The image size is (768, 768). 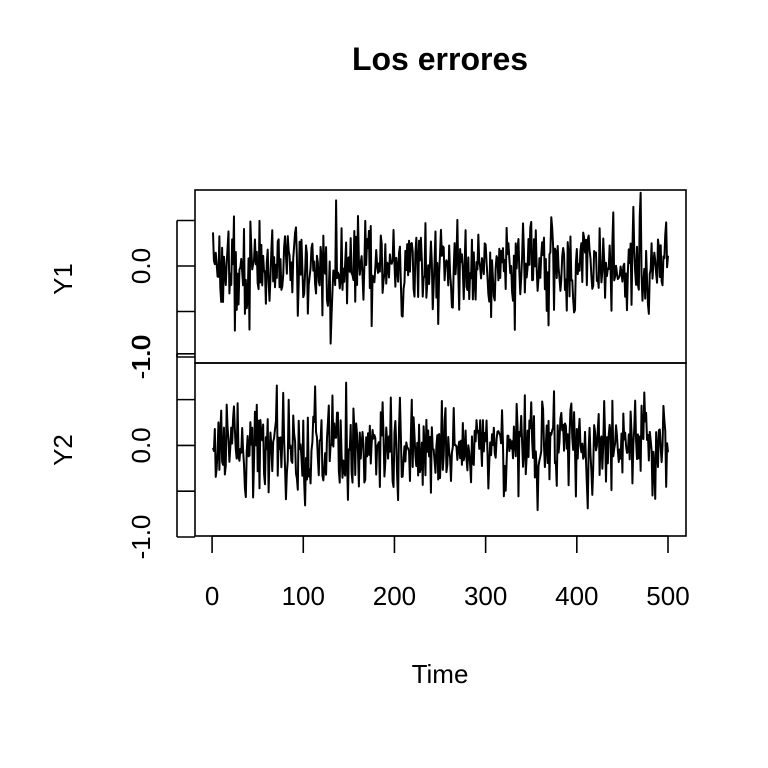 I want to click on panel-y1-ylabel: Y1, so click(x=63, y=279).